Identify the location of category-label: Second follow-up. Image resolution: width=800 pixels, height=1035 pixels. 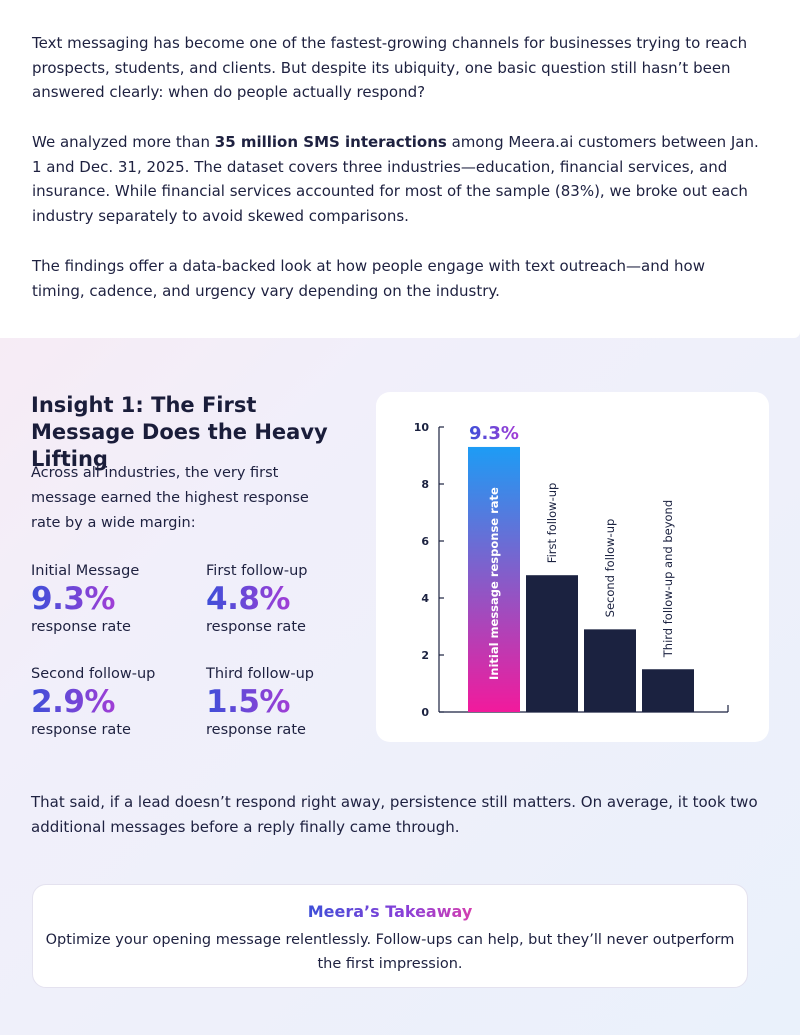
(610, 568).